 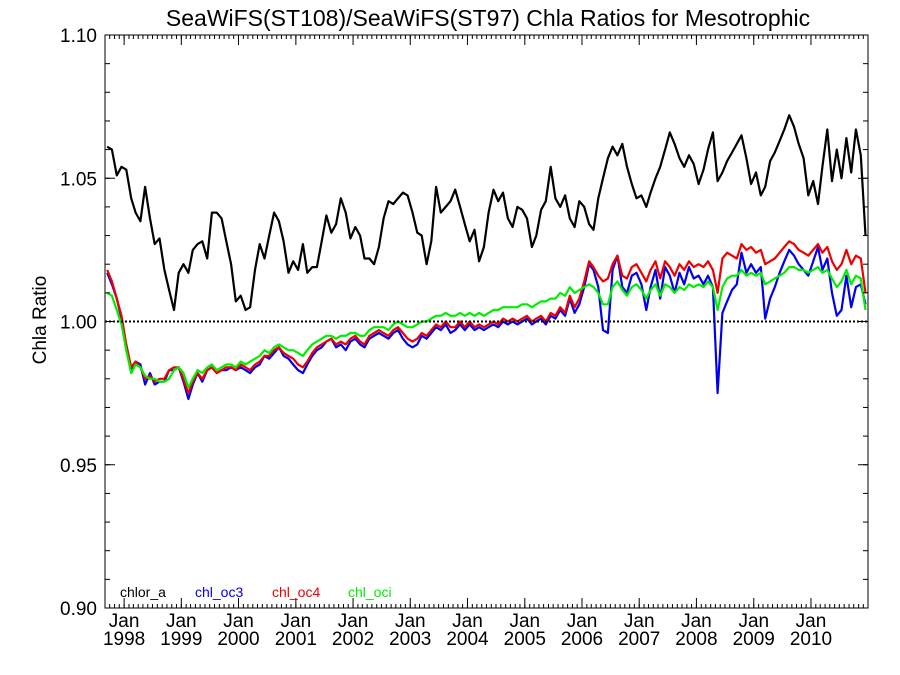 I want to click on x-tick-label-year: 2000, so click(x=238, y=639).